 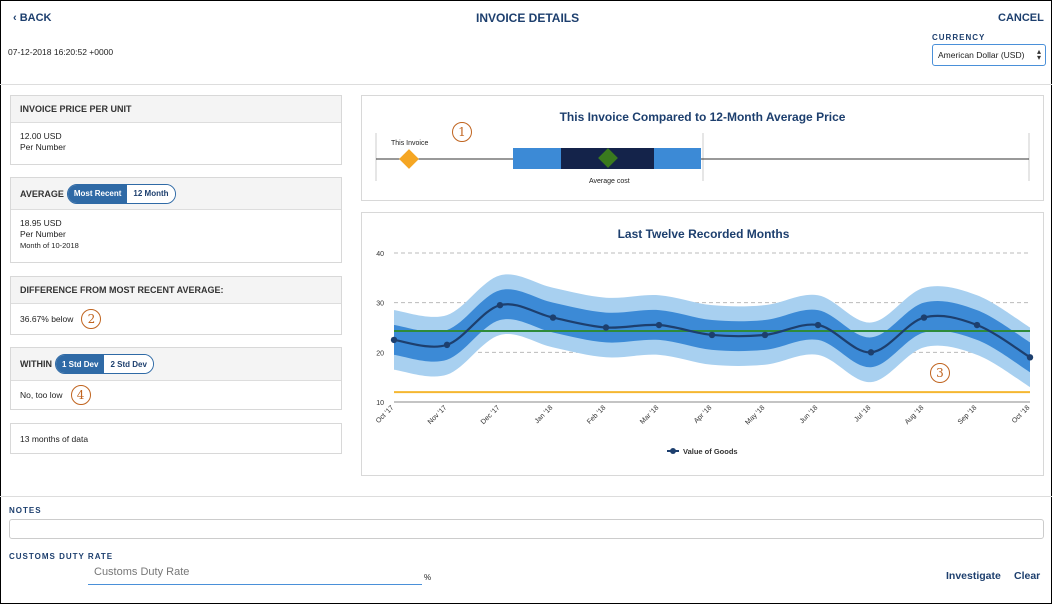 I want to click on select-arrows-icon: ▴ ▾, so click(x=1038, y=54).